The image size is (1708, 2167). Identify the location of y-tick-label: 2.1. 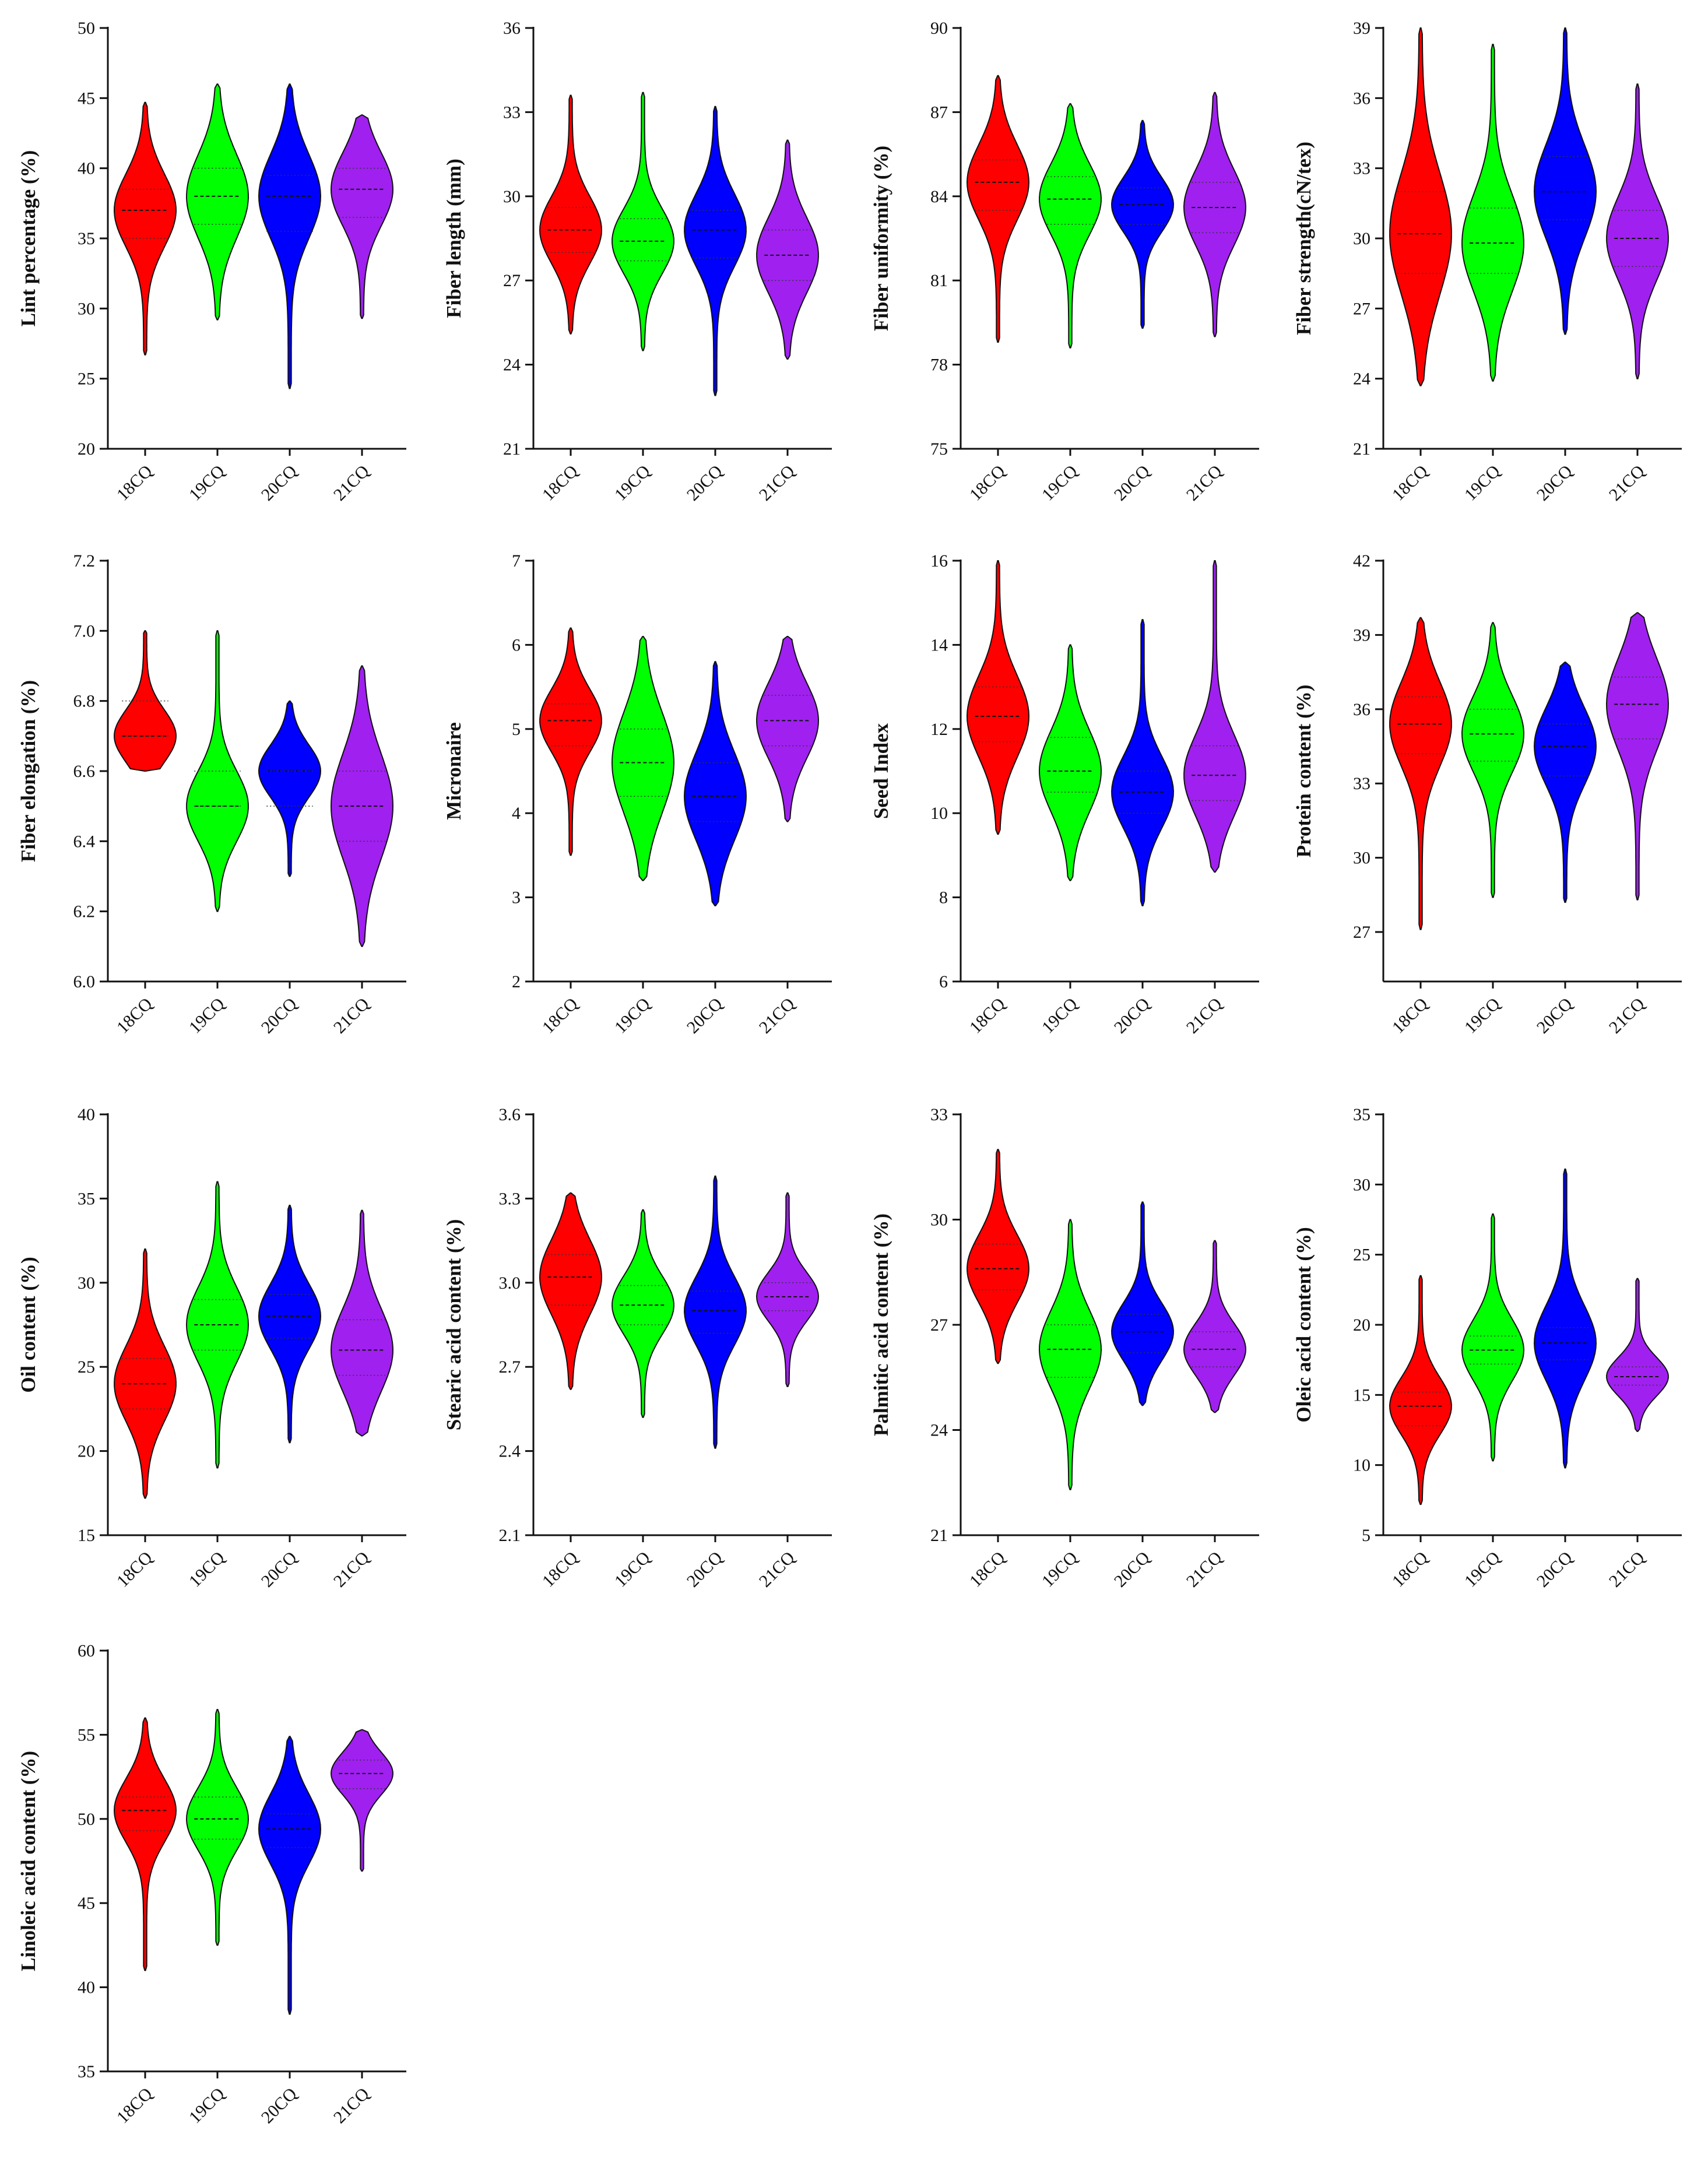
(510, 1535).